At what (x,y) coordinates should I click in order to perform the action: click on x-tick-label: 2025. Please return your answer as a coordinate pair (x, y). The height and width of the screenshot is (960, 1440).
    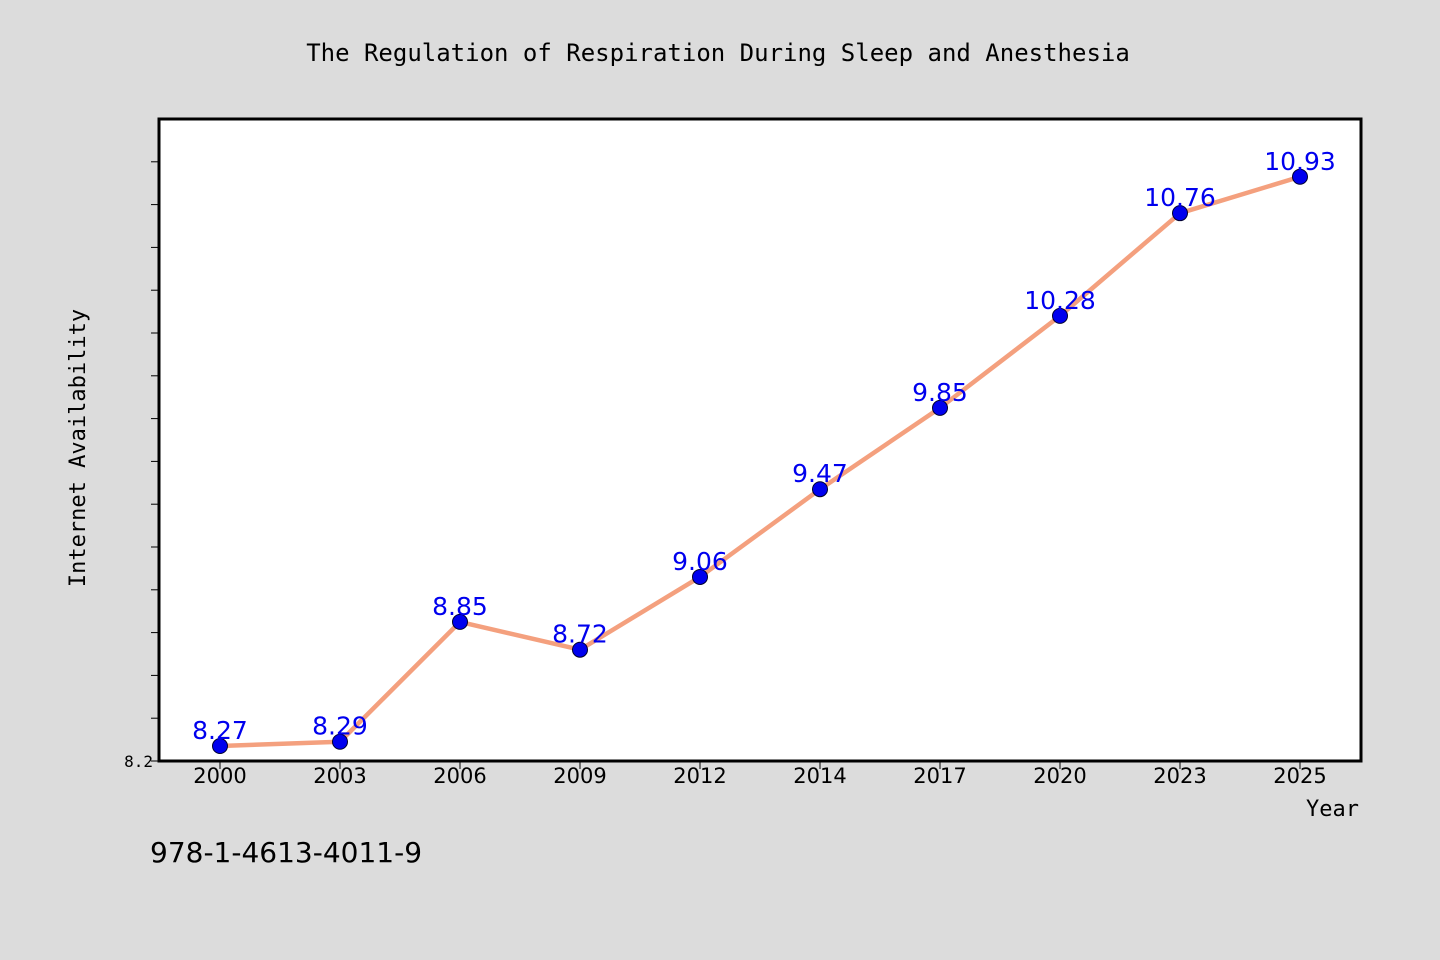
    Looking at the image, I should click on (1299, 776).